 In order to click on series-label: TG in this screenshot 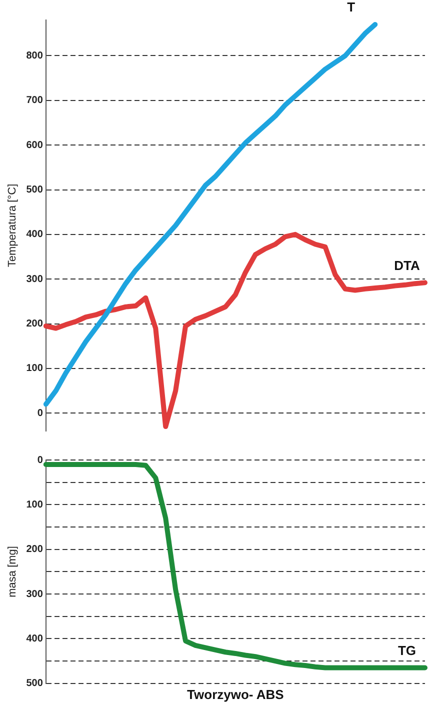, I will do `click(407, 650)`.